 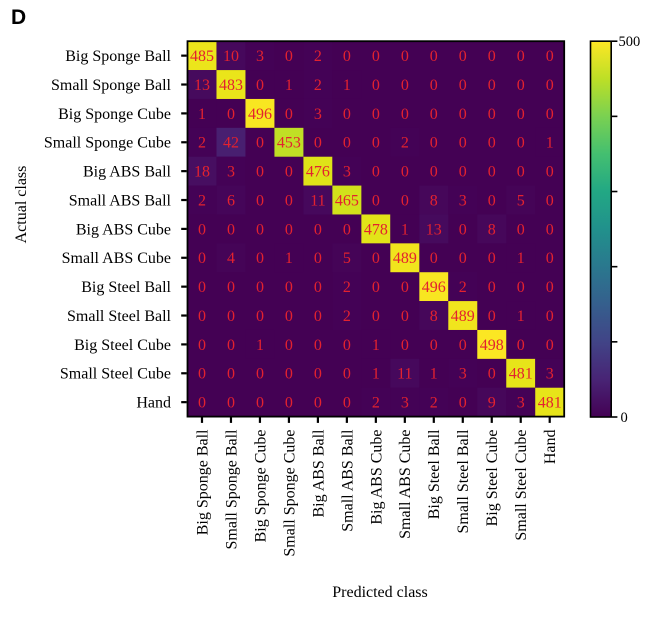 What do you see at coordinates (521, 485) in the screenshot?
I see `svg-text: Small Steel Cube` at bounding box center [521, 485].